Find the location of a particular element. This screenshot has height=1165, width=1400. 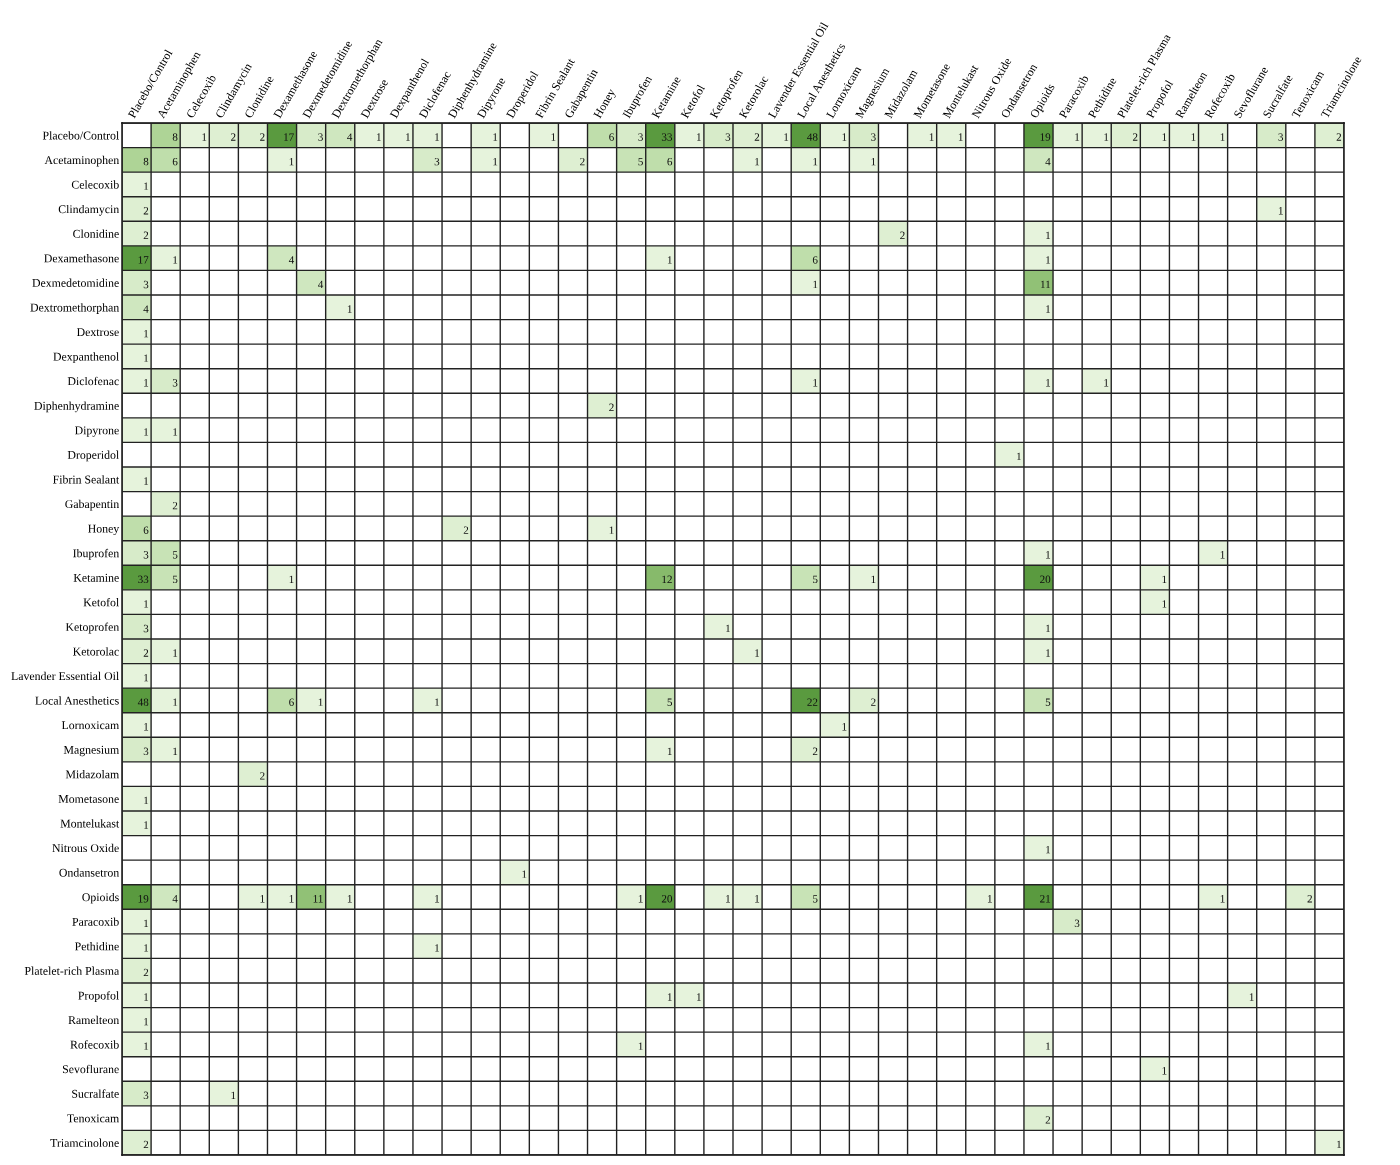

y-tick-label: Pethidine is located at coordinates (96, 946).